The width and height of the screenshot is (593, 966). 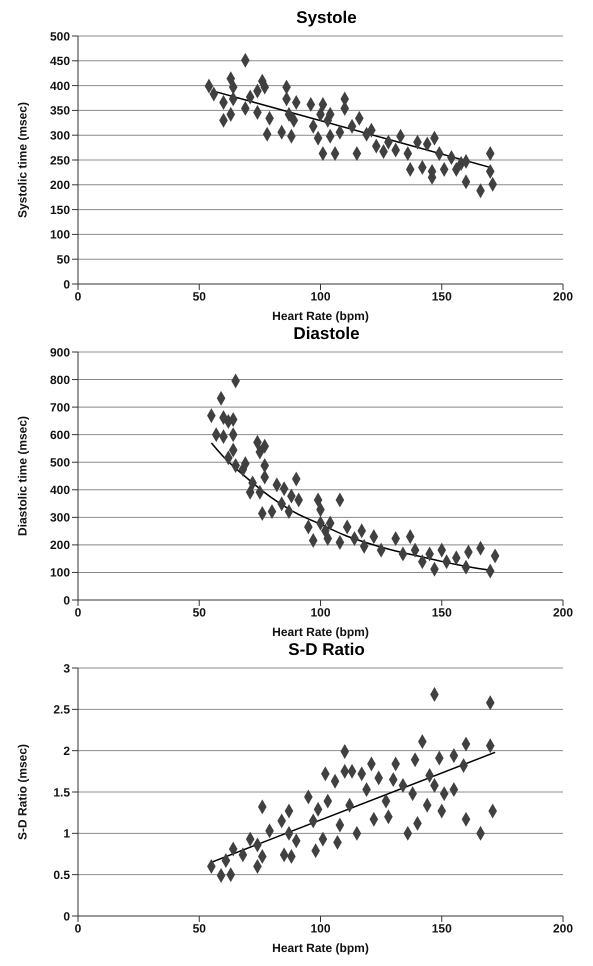 What do you see at coordinates (326, 18) in the screenshot?
I see `chart-title: Systole` at bounding box center [326, 18].